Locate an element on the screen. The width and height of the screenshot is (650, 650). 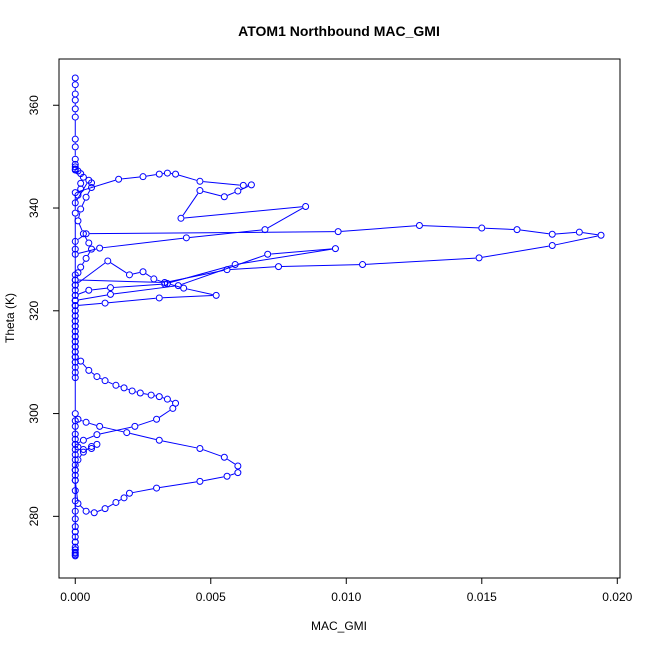
y-axis-label: Theta (K) is located at coordinates (10, 318).